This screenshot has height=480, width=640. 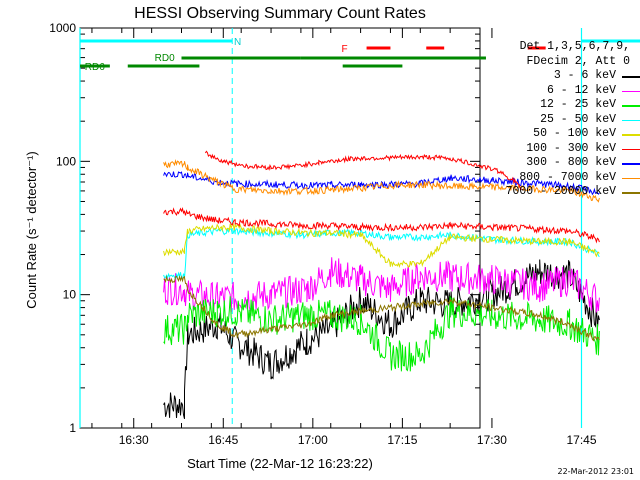 What do you see at coordinates (280, 13) in the screenshot?
I see `chart-title: HESSI Observing Summary Count Rates` at bounding box center [280, 13].